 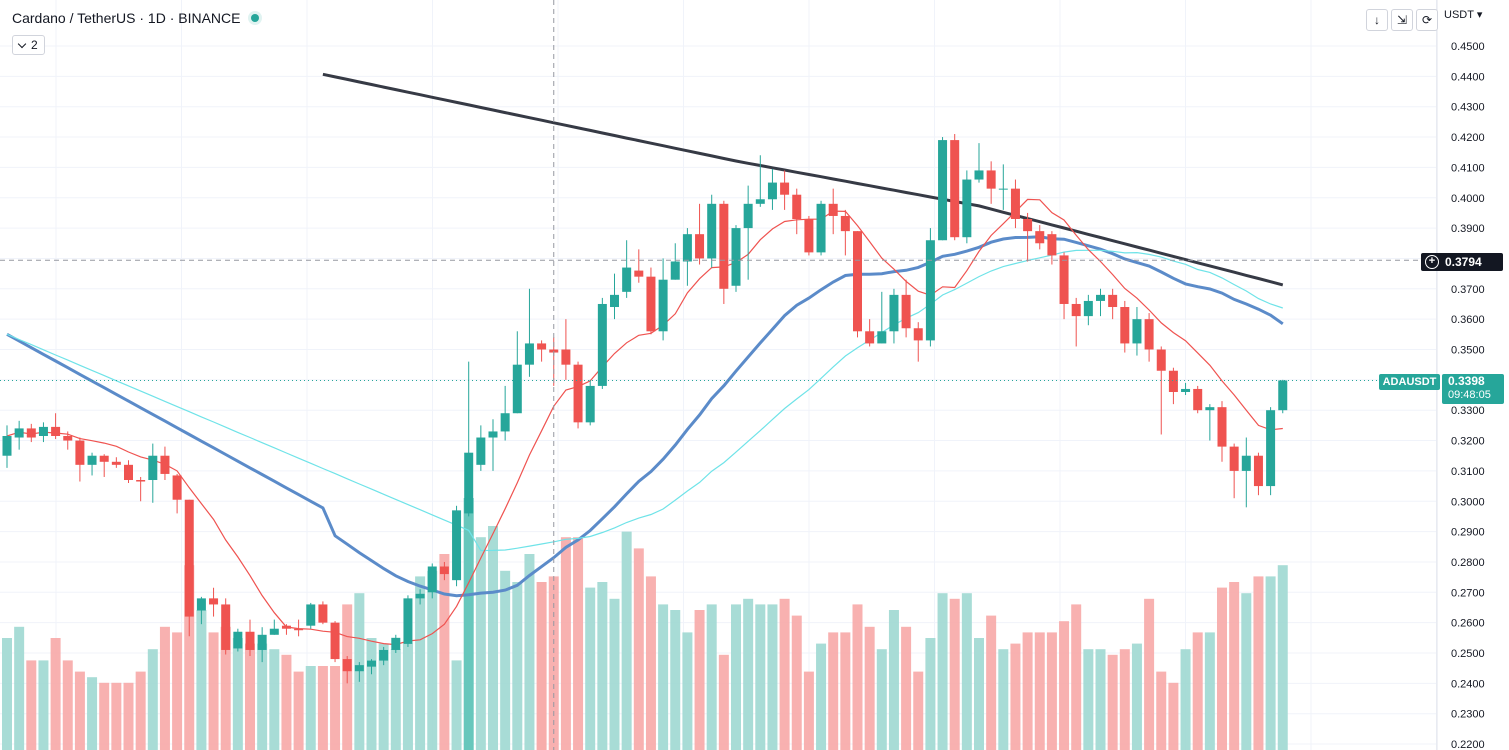 I want to click on reset-icon: ⟳, so click(x=1427, y=20).